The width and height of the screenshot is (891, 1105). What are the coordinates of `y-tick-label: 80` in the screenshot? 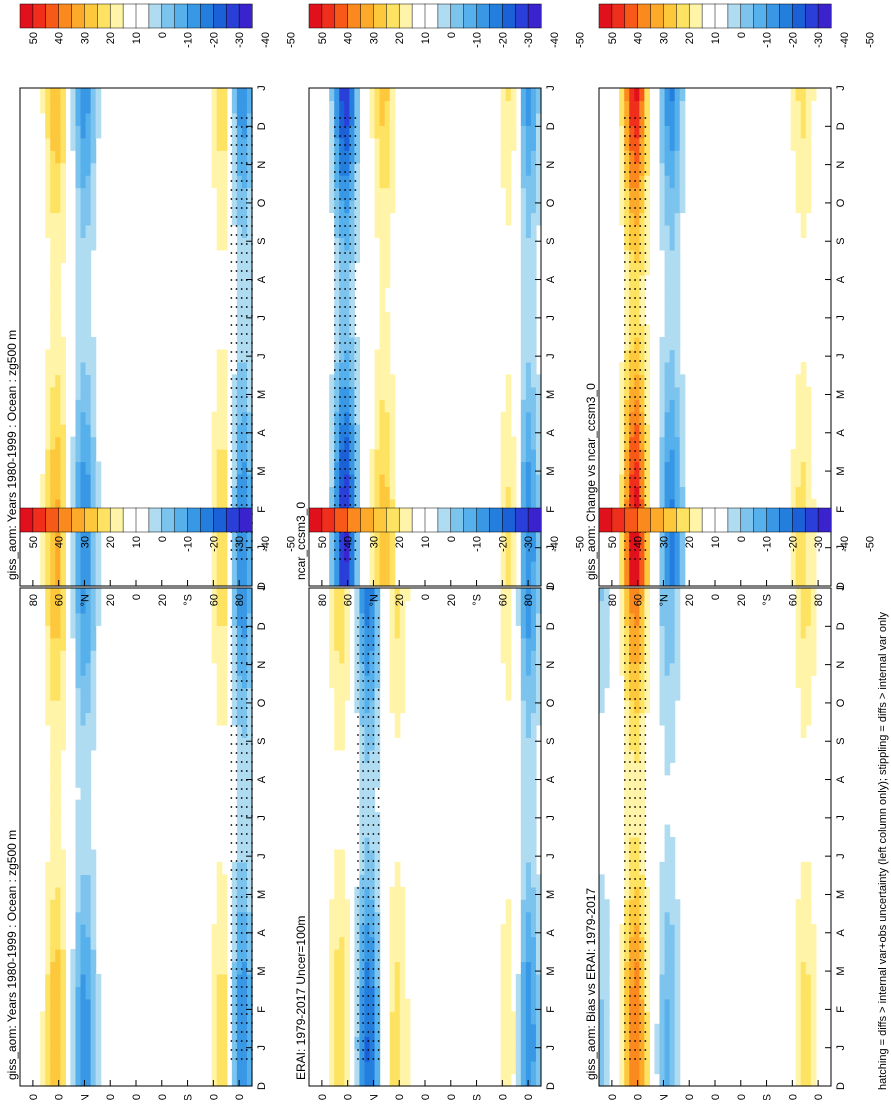 It's located at (34, 600).